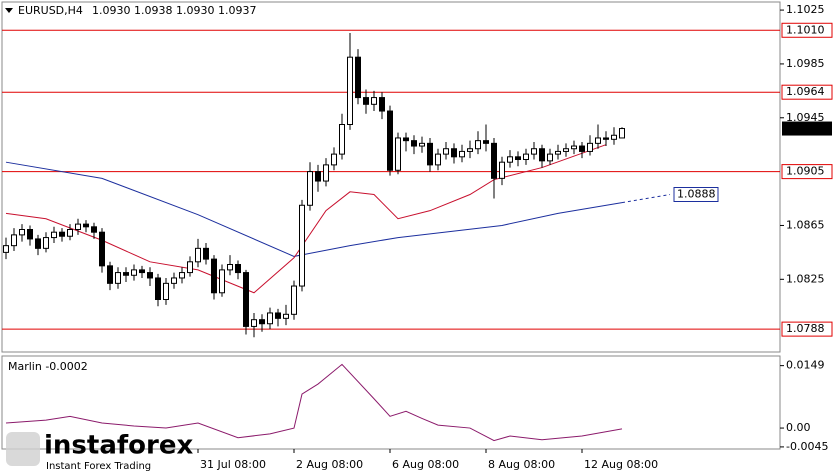  Describe the element at coordinates (621, 464) in the screenshot. I see `x-tick-label: 12 Aug 08:00` at that location.